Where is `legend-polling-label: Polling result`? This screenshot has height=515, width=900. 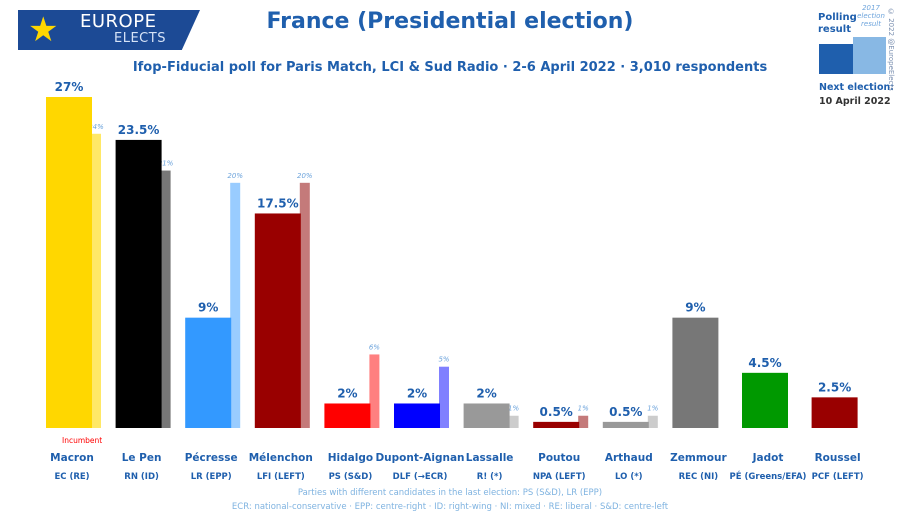
legend-polling-label: Polling result is located at coordinates (837, 23).